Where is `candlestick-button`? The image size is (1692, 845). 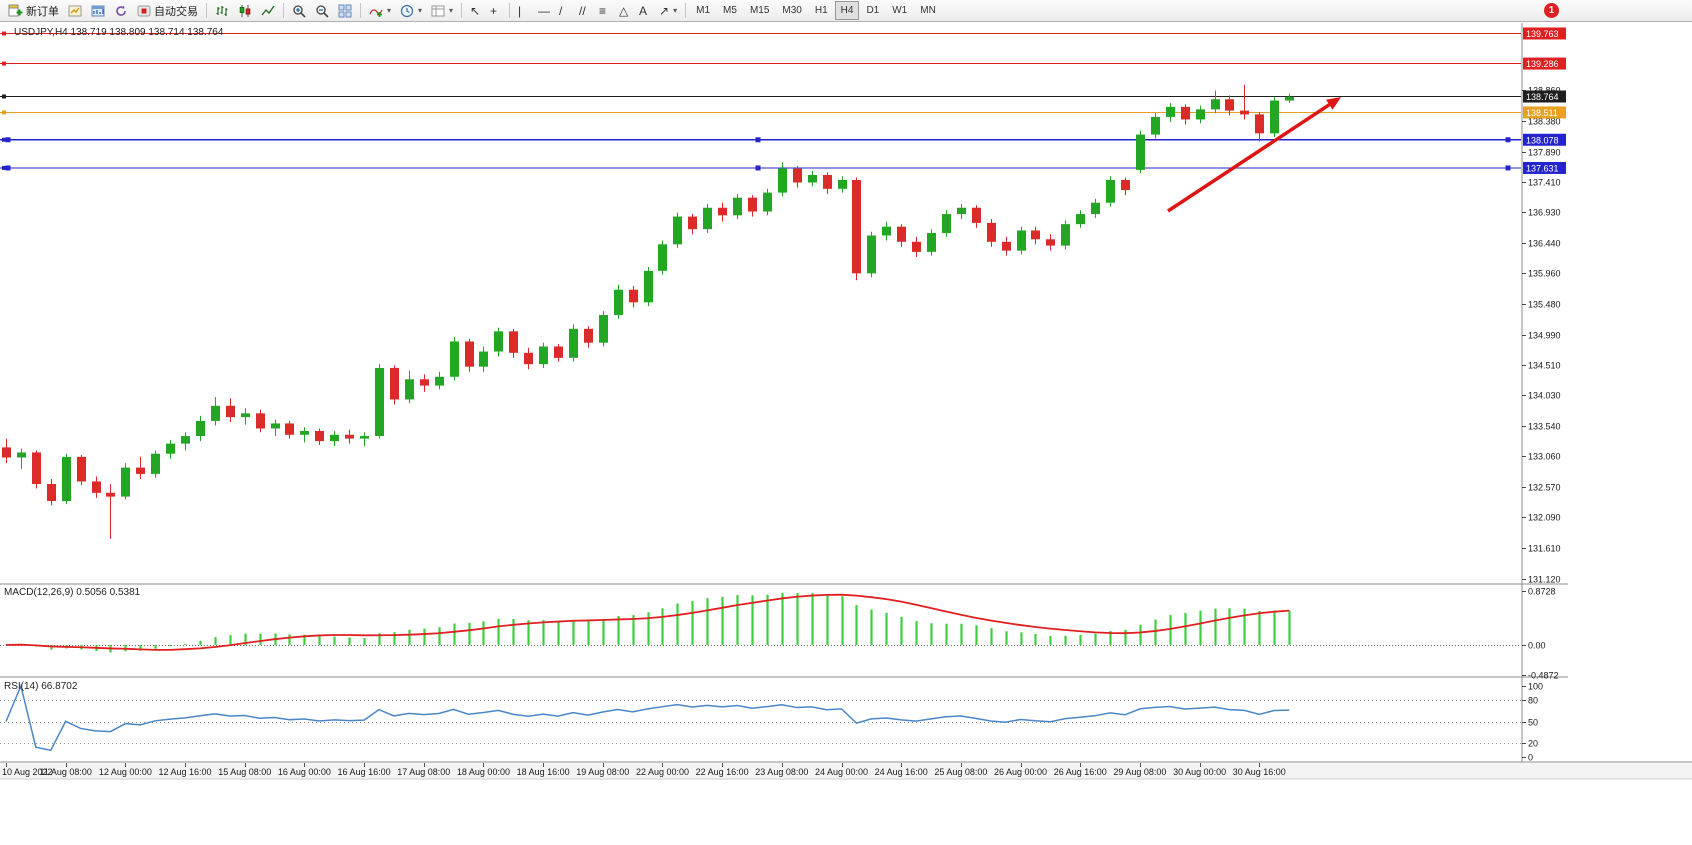
candlestick-button is located at coordinates (245, 10).